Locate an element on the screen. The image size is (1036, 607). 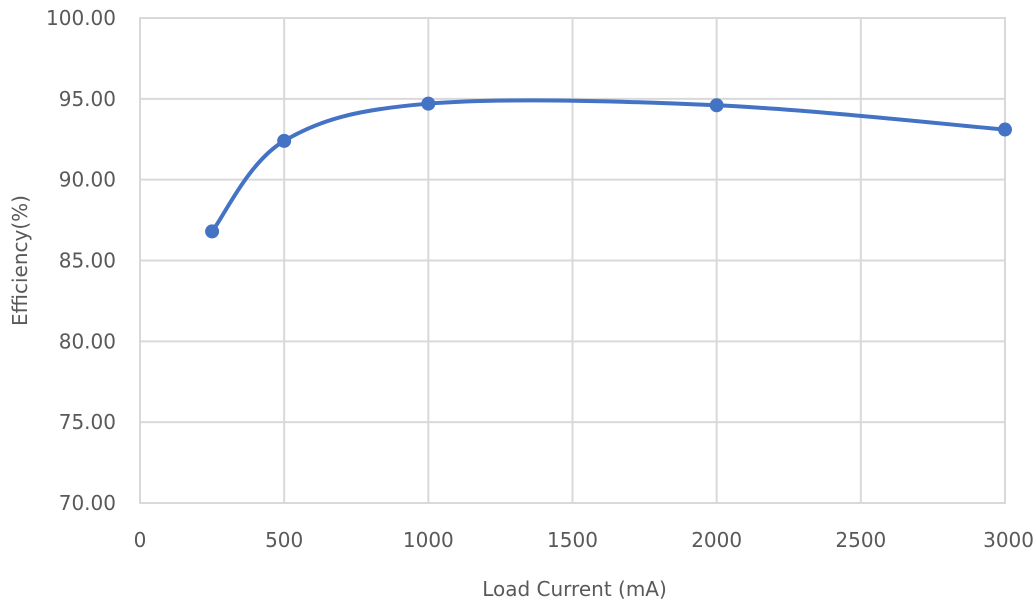
x-tick-label: 2500 is located at coordinates (860, 540).